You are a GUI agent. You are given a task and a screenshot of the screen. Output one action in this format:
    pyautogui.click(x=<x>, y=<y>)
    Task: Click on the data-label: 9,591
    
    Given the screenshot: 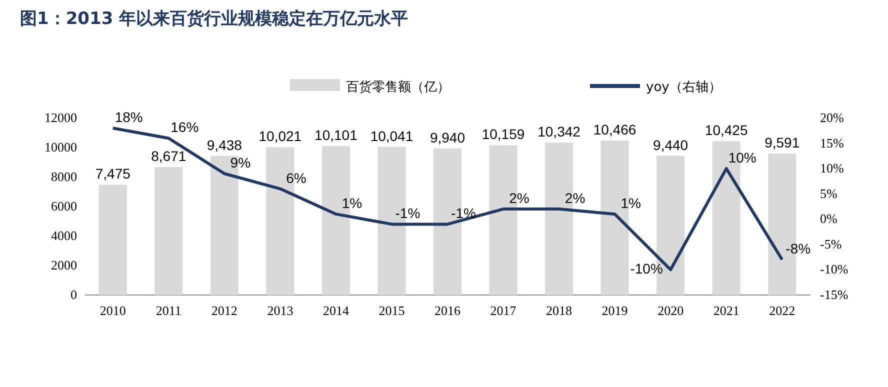 What is the action you would take?
    pyautogui.click(x=782, y=142)
    